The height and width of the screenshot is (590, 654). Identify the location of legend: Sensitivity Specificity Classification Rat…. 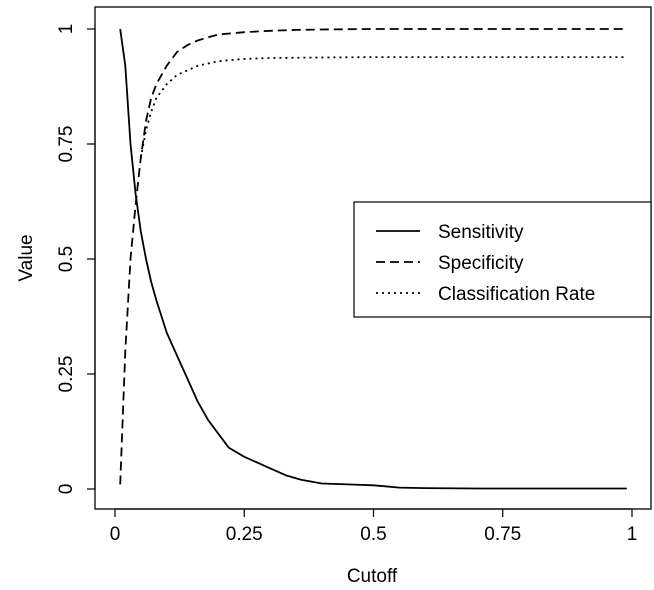
(502, 259).